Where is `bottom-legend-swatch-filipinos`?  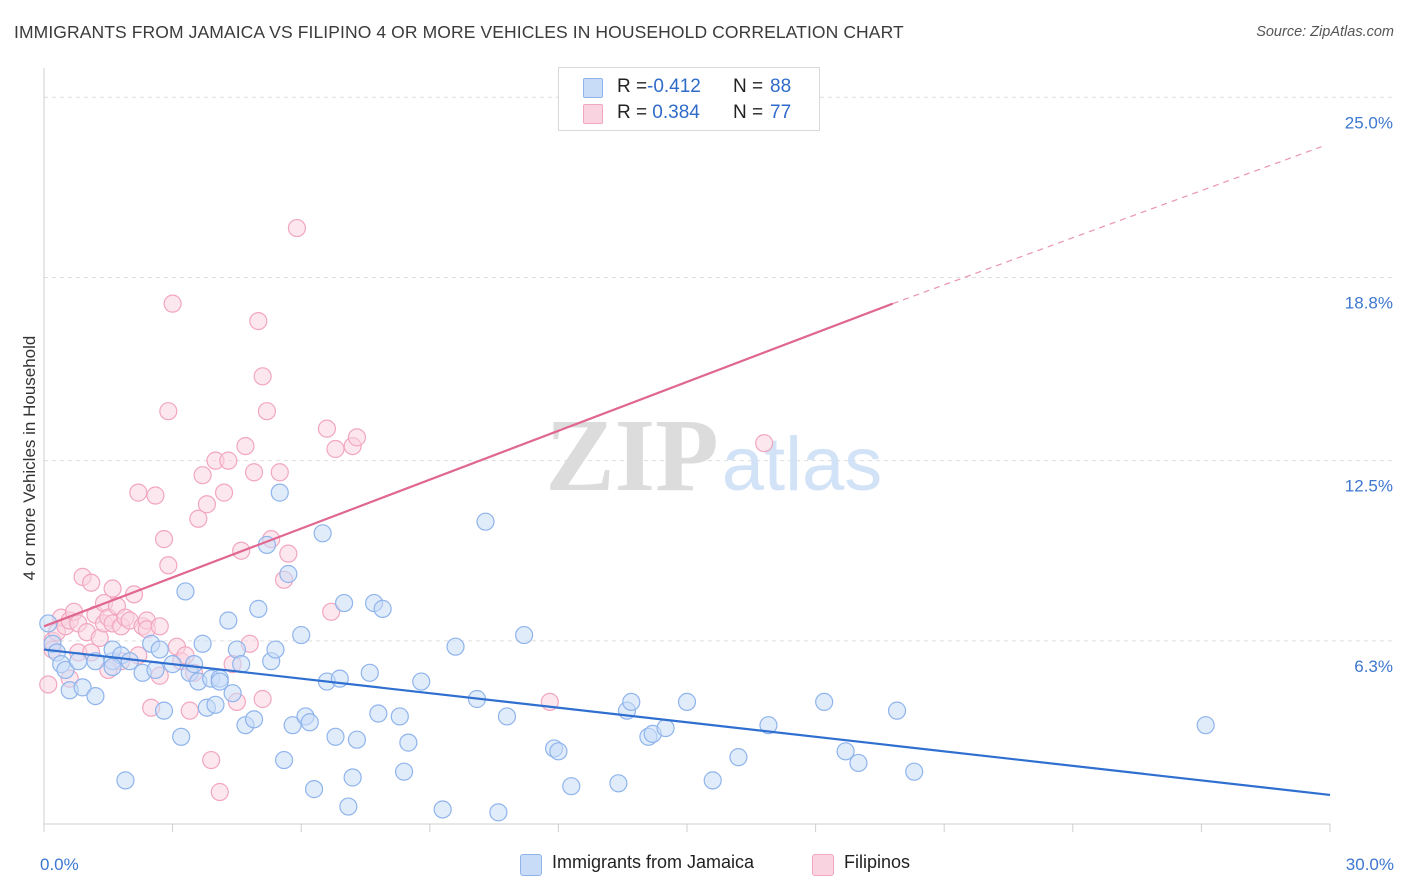 bottom-legend-swatch-filipinos is located at coordinates (823, 865).